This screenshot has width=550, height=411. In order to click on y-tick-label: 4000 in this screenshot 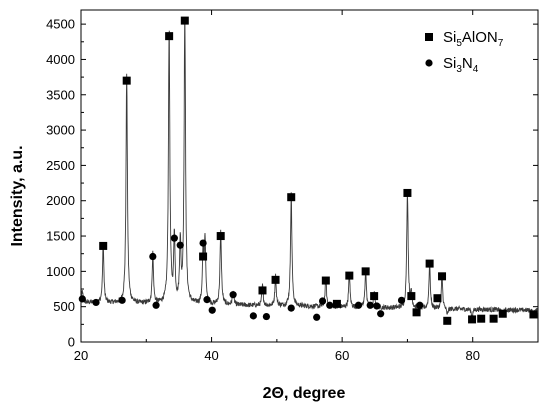, I will do `click(60, 59)`.